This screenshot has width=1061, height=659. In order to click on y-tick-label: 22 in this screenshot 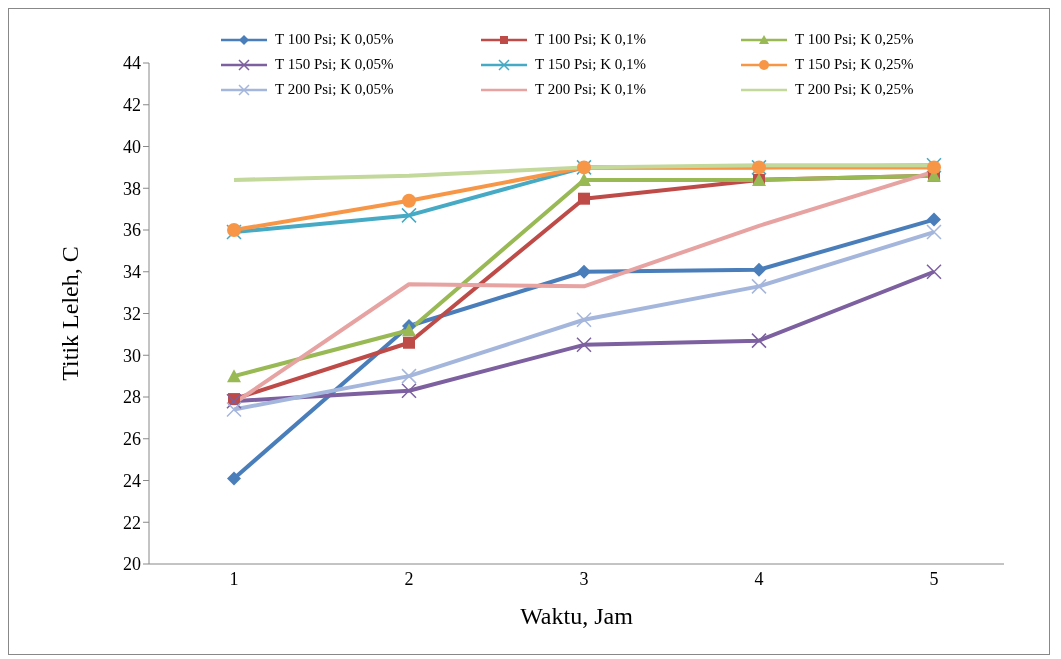, I will do `click(132, 522)`.